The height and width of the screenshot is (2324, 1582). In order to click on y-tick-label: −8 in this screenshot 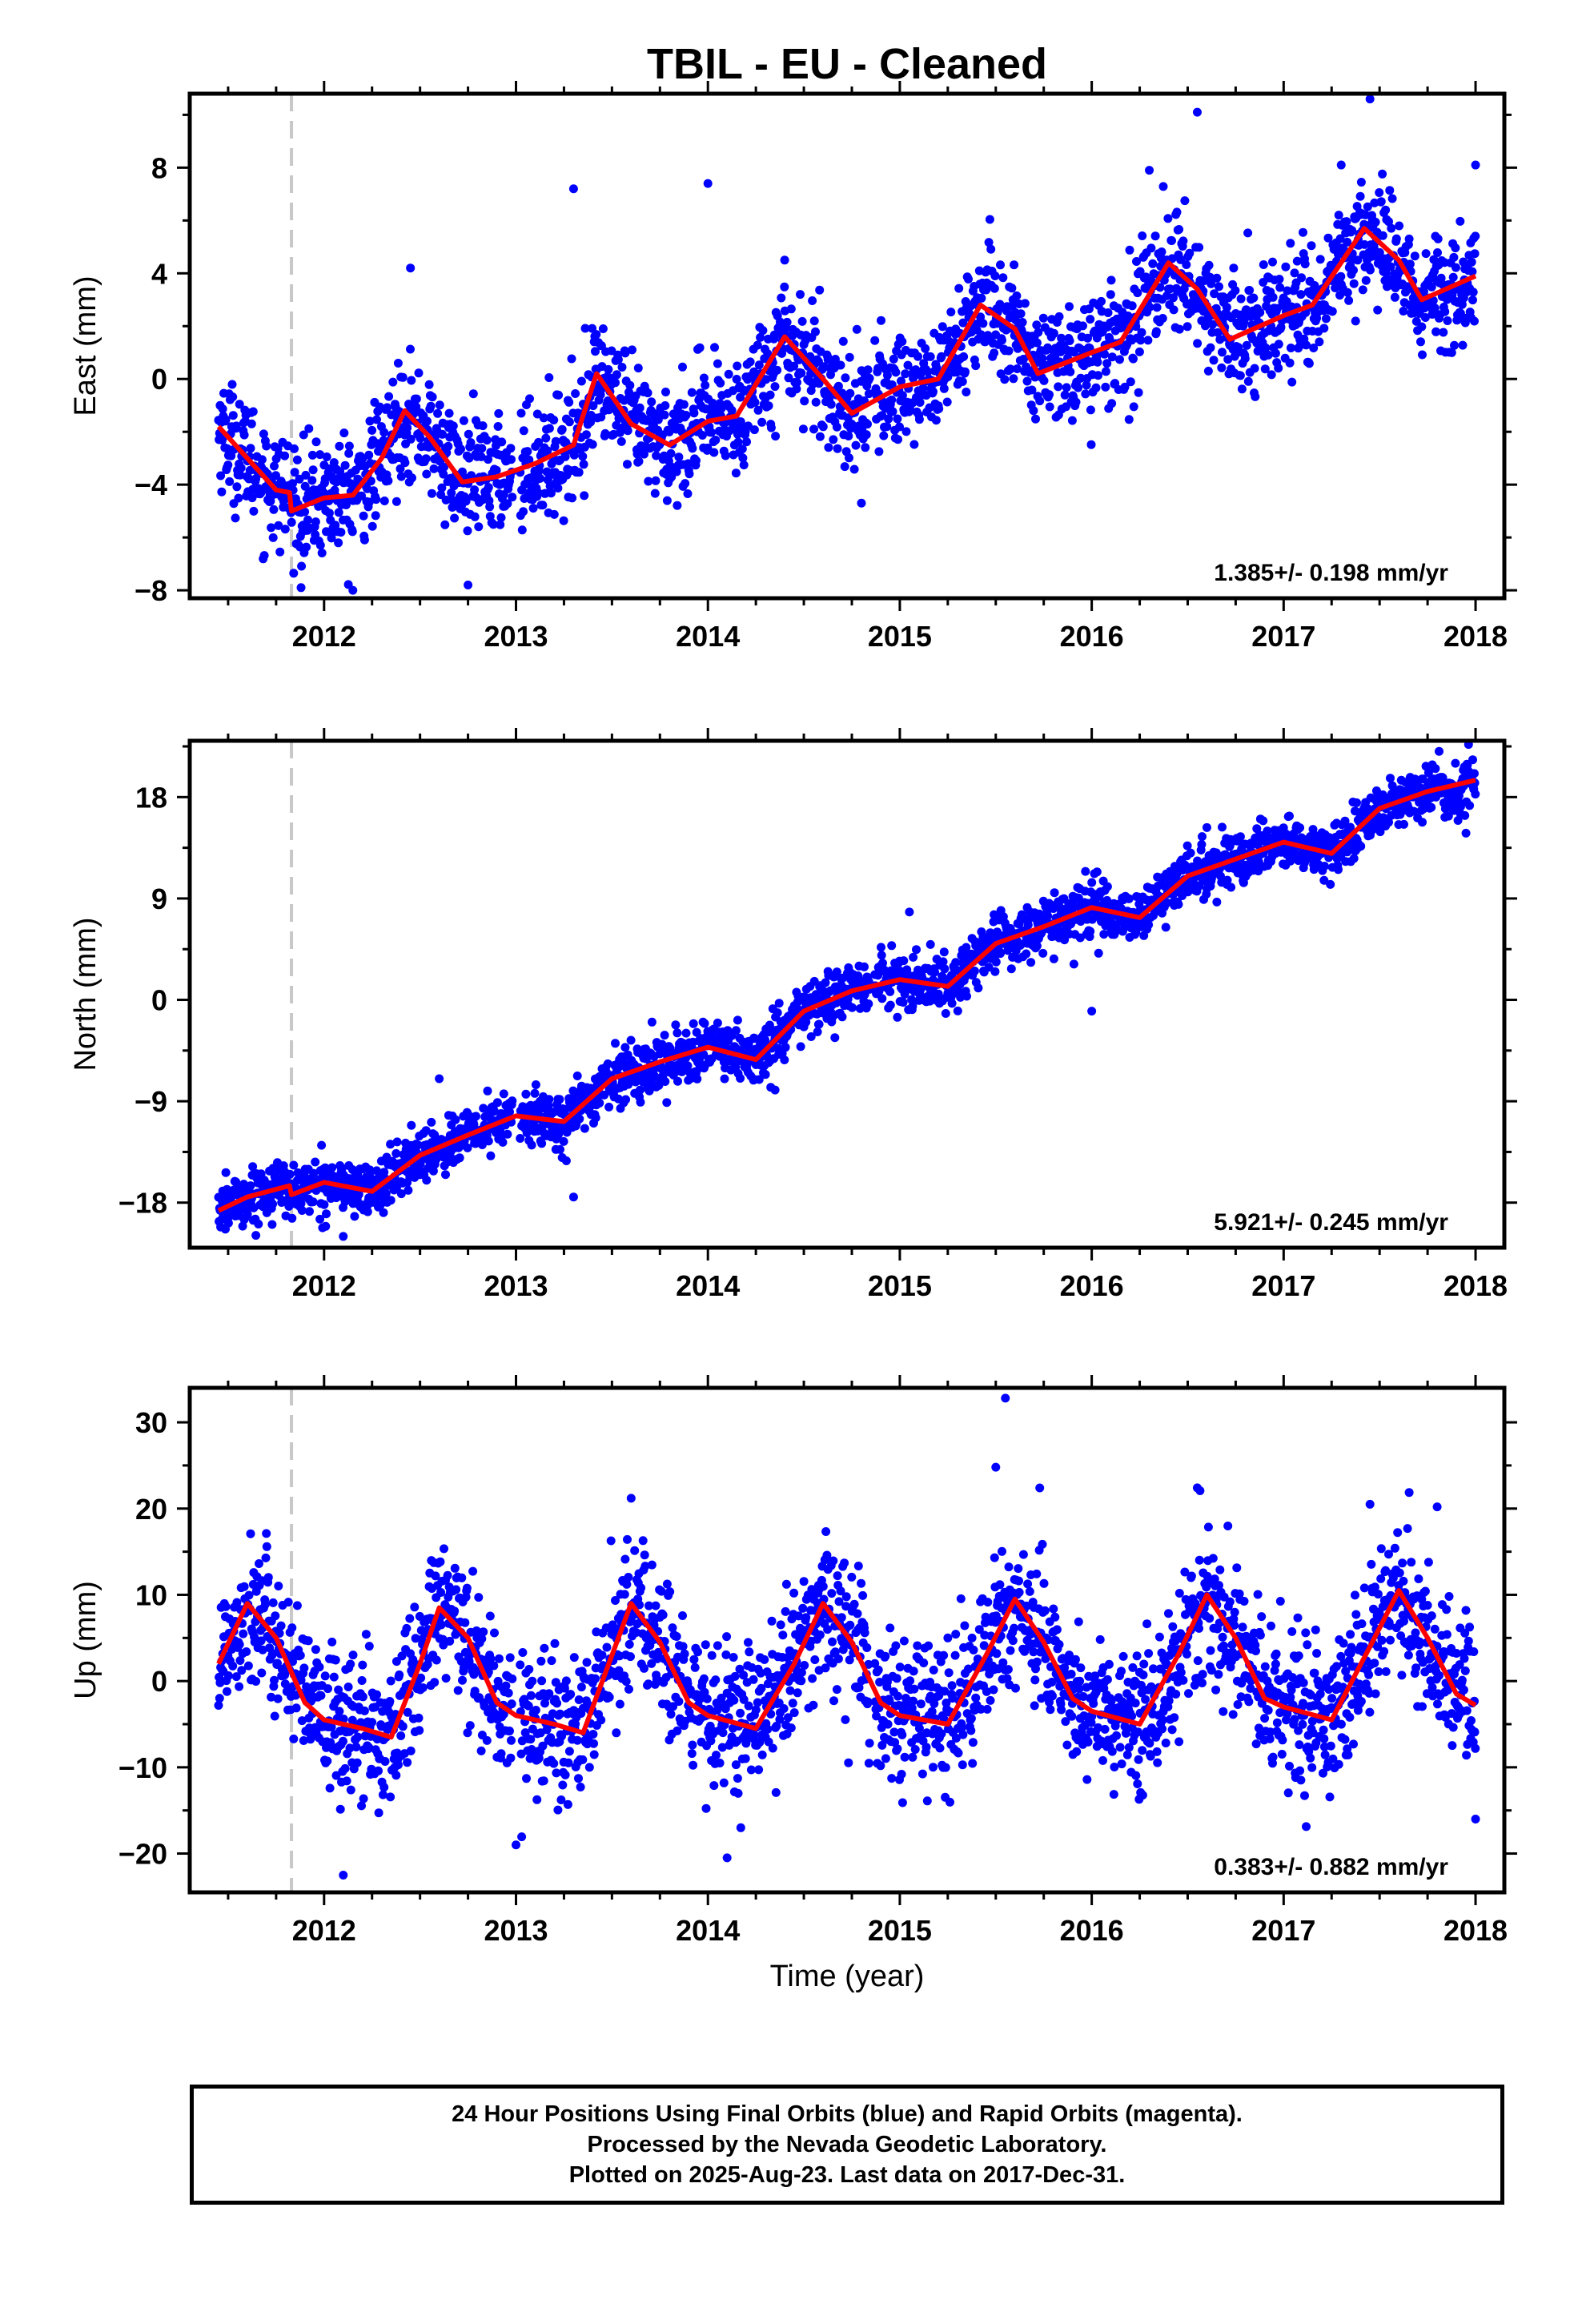, I will do `click(151, 590)`.